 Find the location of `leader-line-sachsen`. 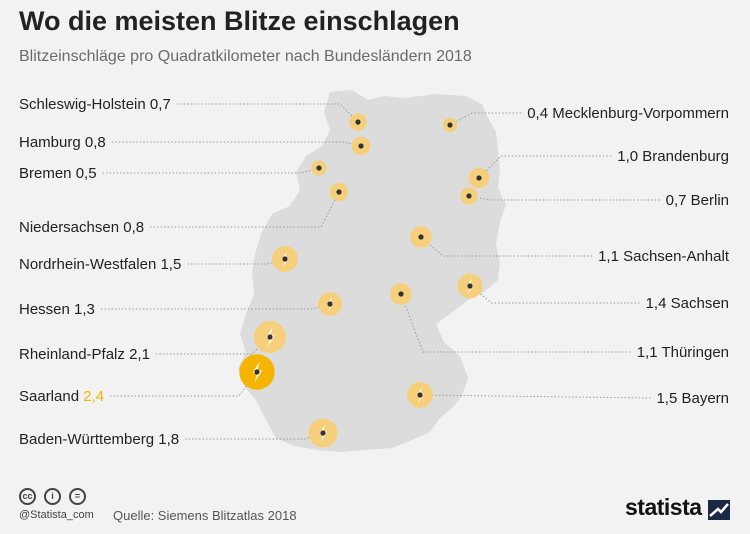

leader-line-sachsen is located at coordinates (554, 294).